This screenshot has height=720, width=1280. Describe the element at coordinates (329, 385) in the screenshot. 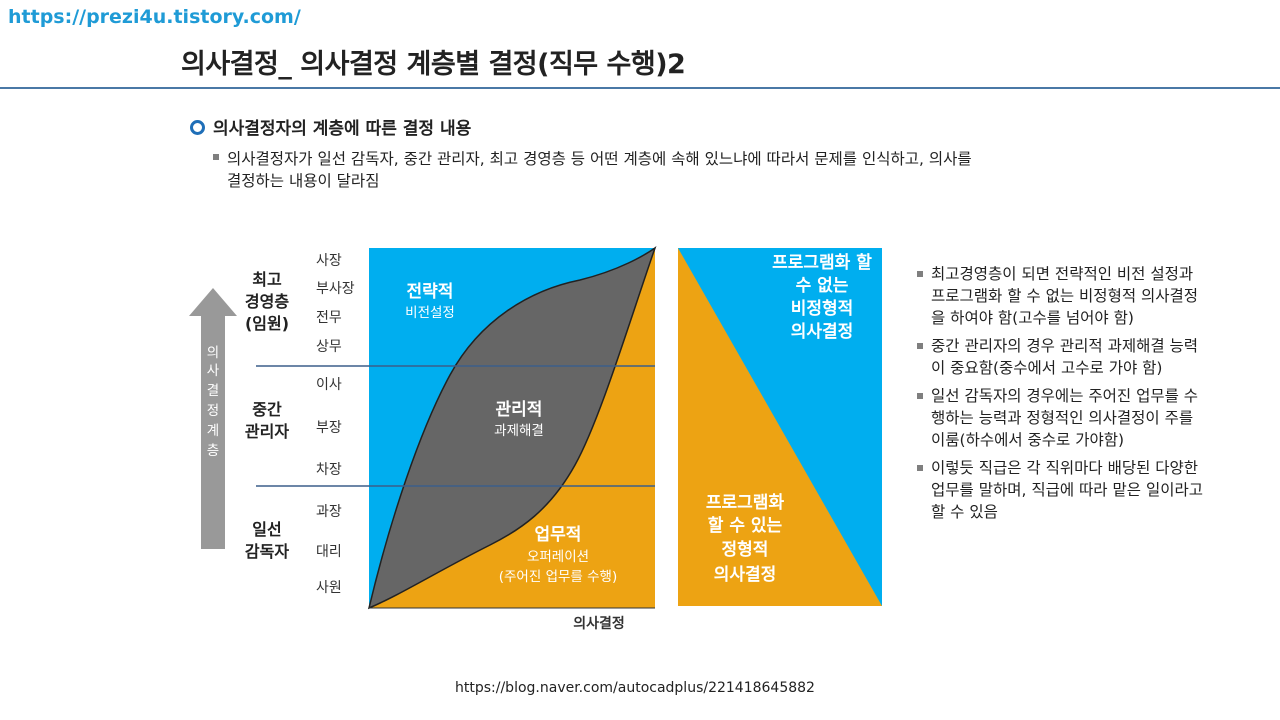

I see `rank-label: 이사` at that location.